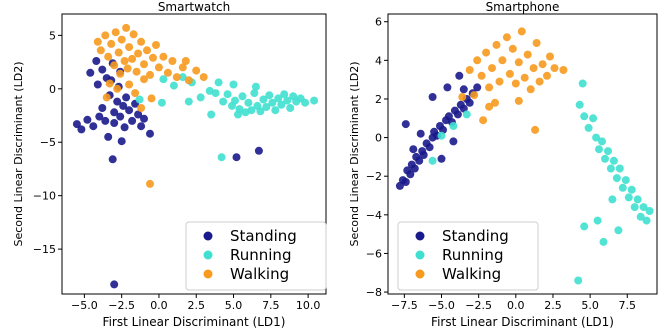 This screenshot has width=659, height=332. What do you see at coordinates (194, 7) in the screenshot?
I see `chart-title: Smartwatch` at bounding box center [194, 7].